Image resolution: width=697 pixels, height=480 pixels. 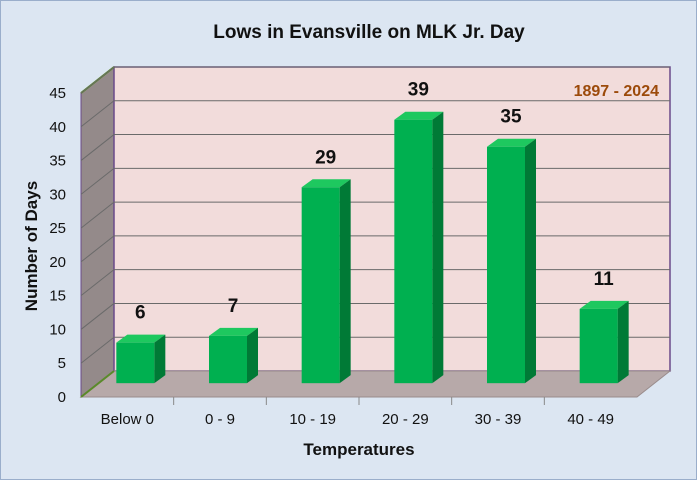 I want to click on y-axis-label: Number of Days, so click(x=31, y=246).